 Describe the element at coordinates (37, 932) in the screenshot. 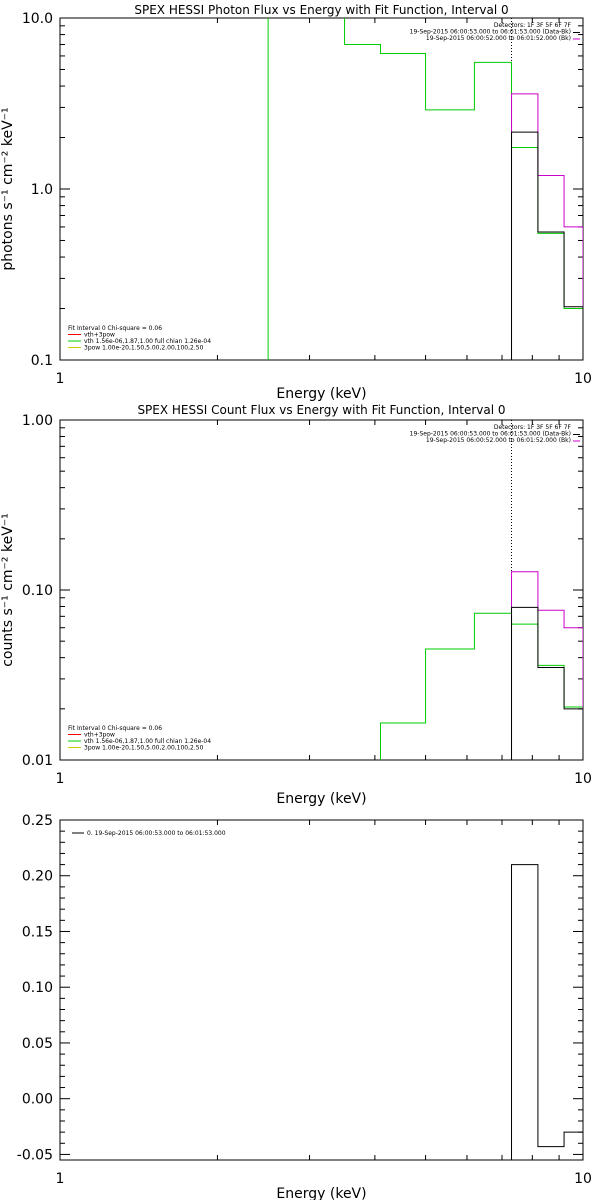

I see `y-tick-label: 0.15` at that location.